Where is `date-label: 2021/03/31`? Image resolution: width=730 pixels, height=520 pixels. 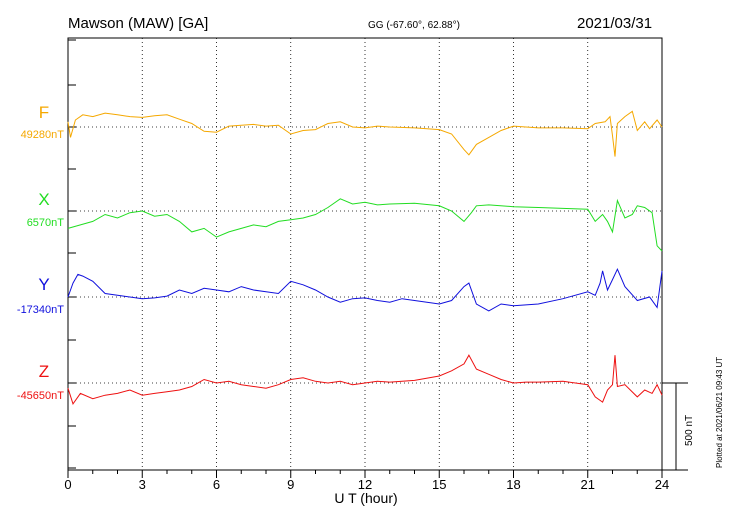
date-label: 2021/03/31 is located at coordinates (614, 23).